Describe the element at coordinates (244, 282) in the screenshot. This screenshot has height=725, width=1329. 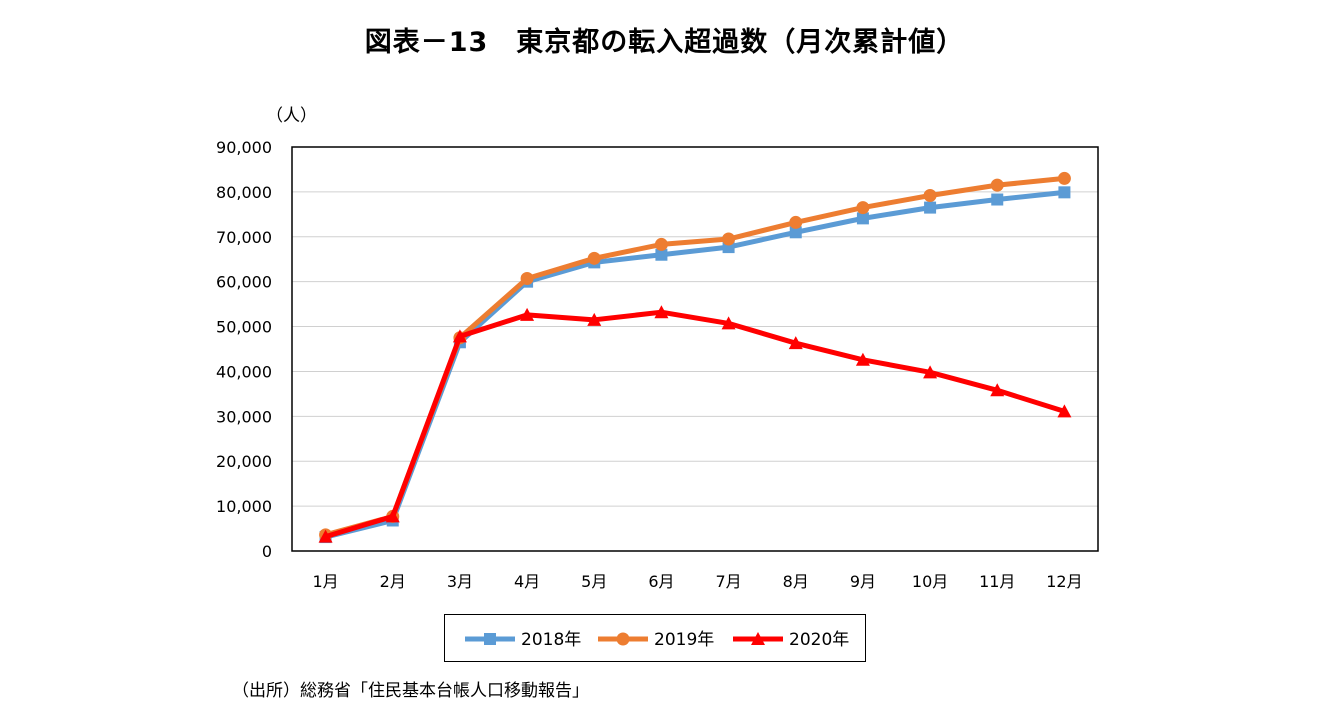
I see `y-tick-label: 60,000` at that location.